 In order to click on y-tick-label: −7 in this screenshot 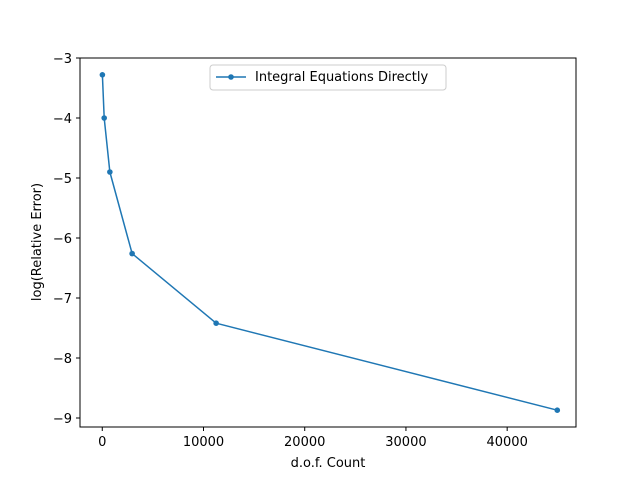, I will do `click(62, 299)`.